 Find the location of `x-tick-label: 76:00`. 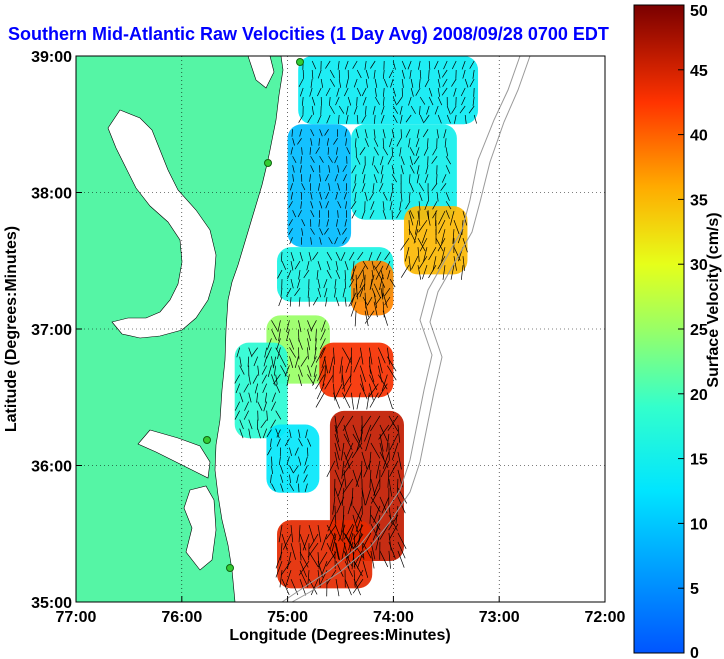

x-tick-label: 76:00 is located at coordinates (181, 617).